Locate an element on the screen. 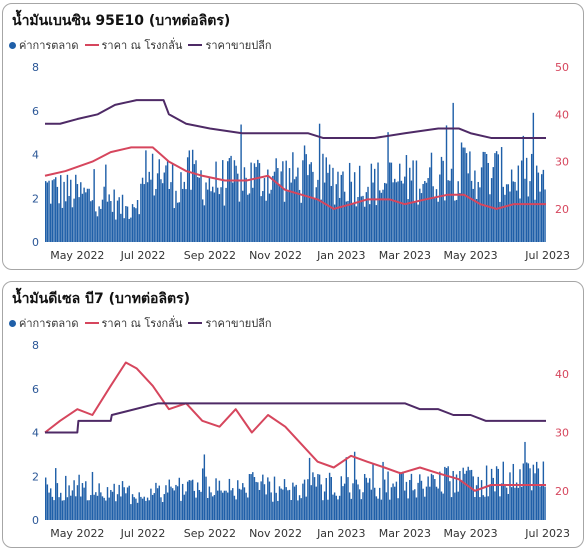 The image size is (588, 551). x-tick-label: Nov 2022 is located at coordinates (275, 533).